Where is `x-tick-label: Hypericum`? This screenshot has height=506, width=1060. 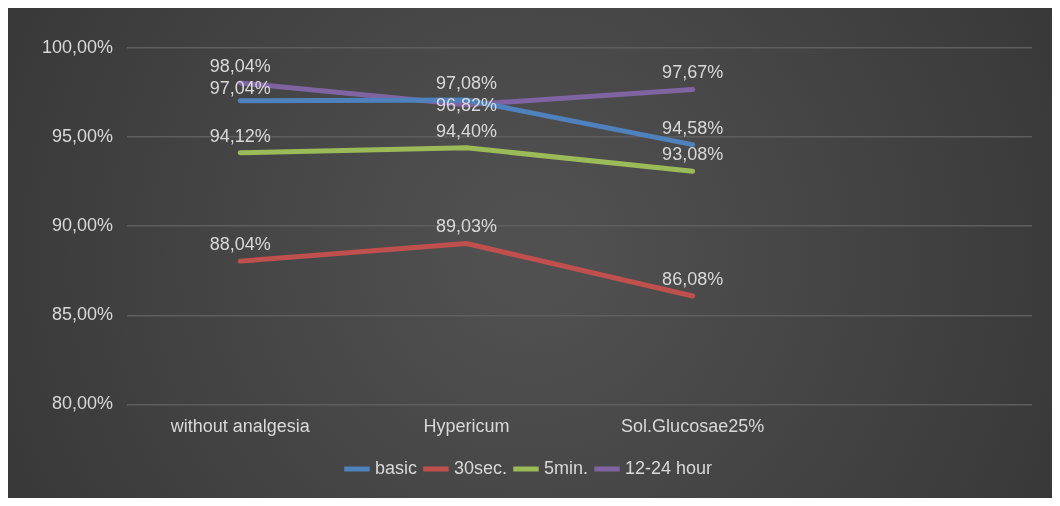
x-tick-label: Hypericum is located at coordinates (466, 426).